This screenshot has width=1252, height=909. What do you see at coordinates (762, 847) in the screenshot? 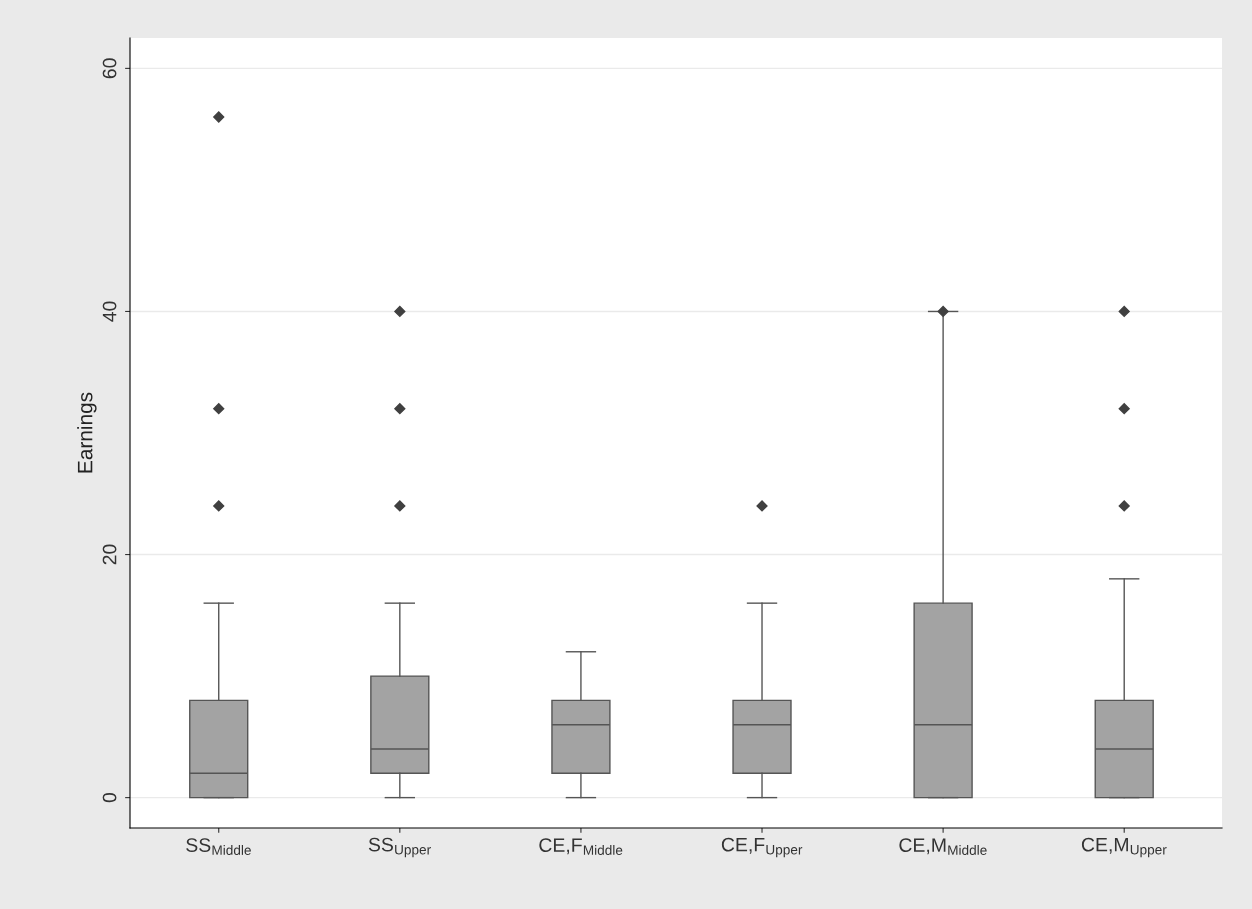
I see `x-tick-label: CE,F$_{Upper}$` at bounding box center [762, 847].